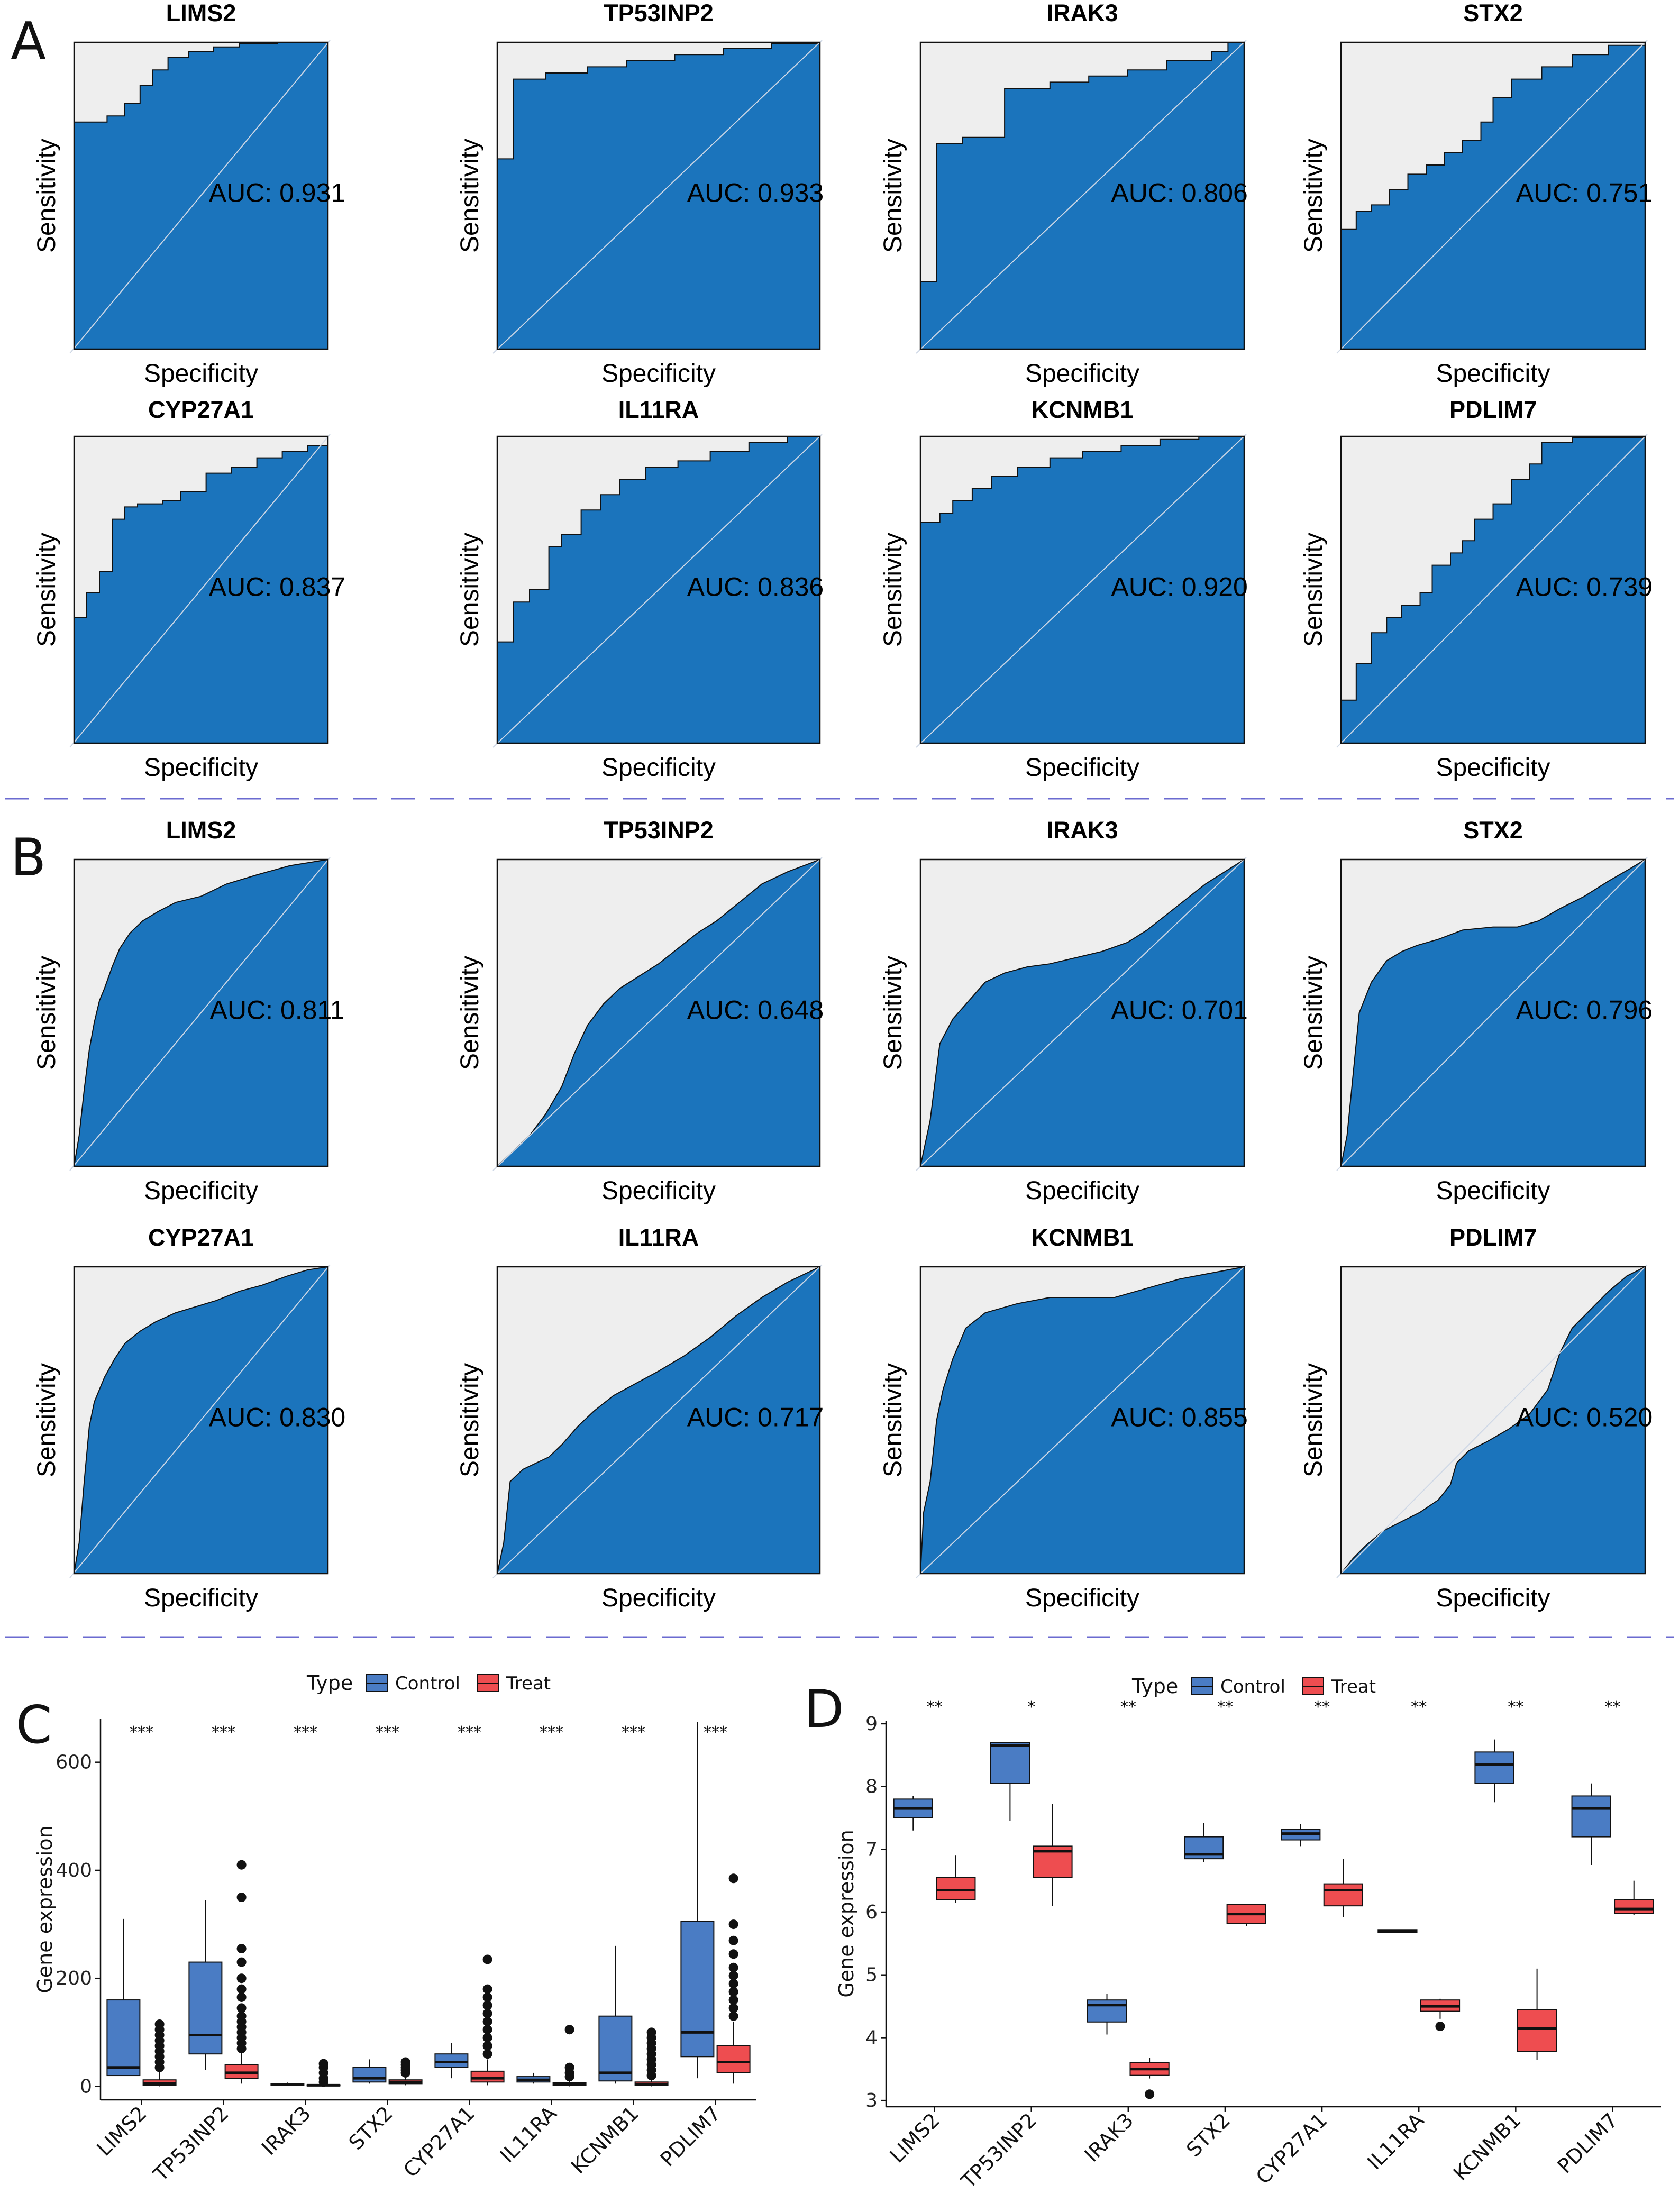  What do you see at coordinates (387, 1732) in the screenshot?
I see `significance-c-stx2: ***` at bounding box center [387, 1732].